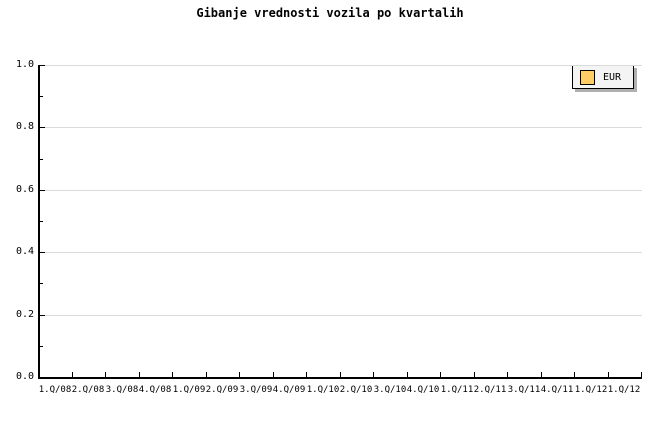 This screenshot has width=660, height=440. Describe the element at coordinates (330, 13) in the screenshot. I see `chart-title: Gibanje vrednosti vozila po kvartalih` at that location.